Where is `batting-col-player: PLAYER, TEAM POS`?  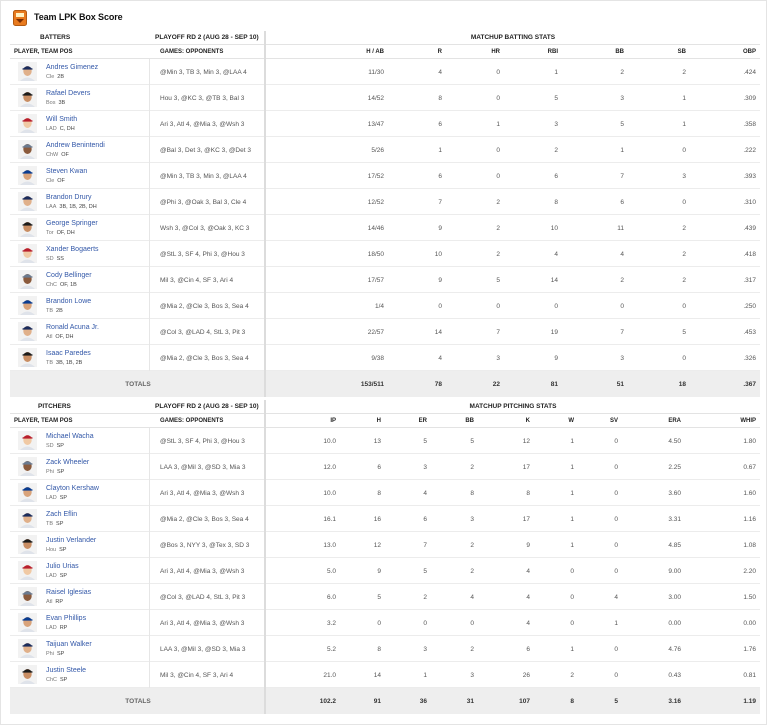 batting-col-player: PLAYER, TEAM POS is located at coordinates (43, 52).